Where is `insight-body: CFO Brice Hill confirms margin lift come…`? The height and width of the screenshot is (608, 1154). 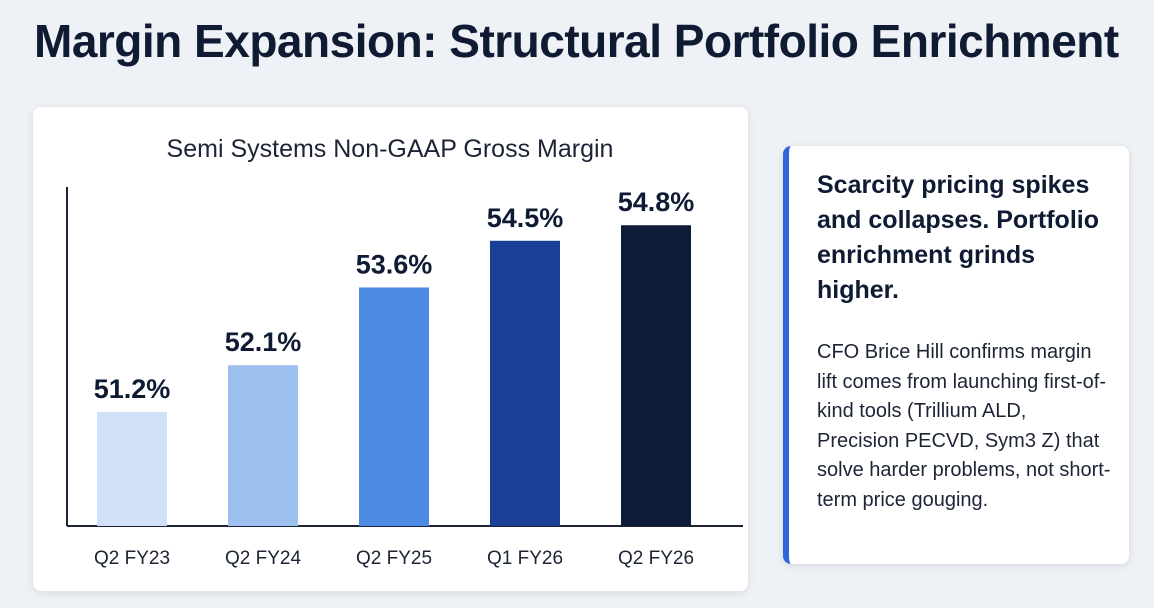
insight-body: CFO Brice Hill confirms margin lift come… is located at coordinates (964, 426).